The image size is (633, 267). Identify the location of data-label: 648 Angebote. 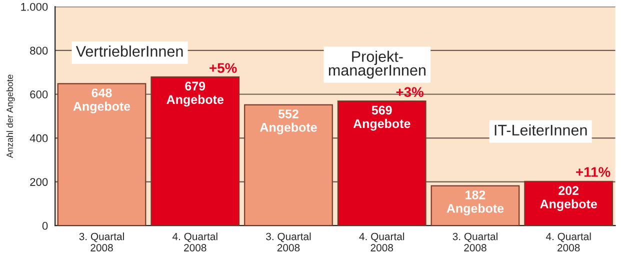
(101, 101).